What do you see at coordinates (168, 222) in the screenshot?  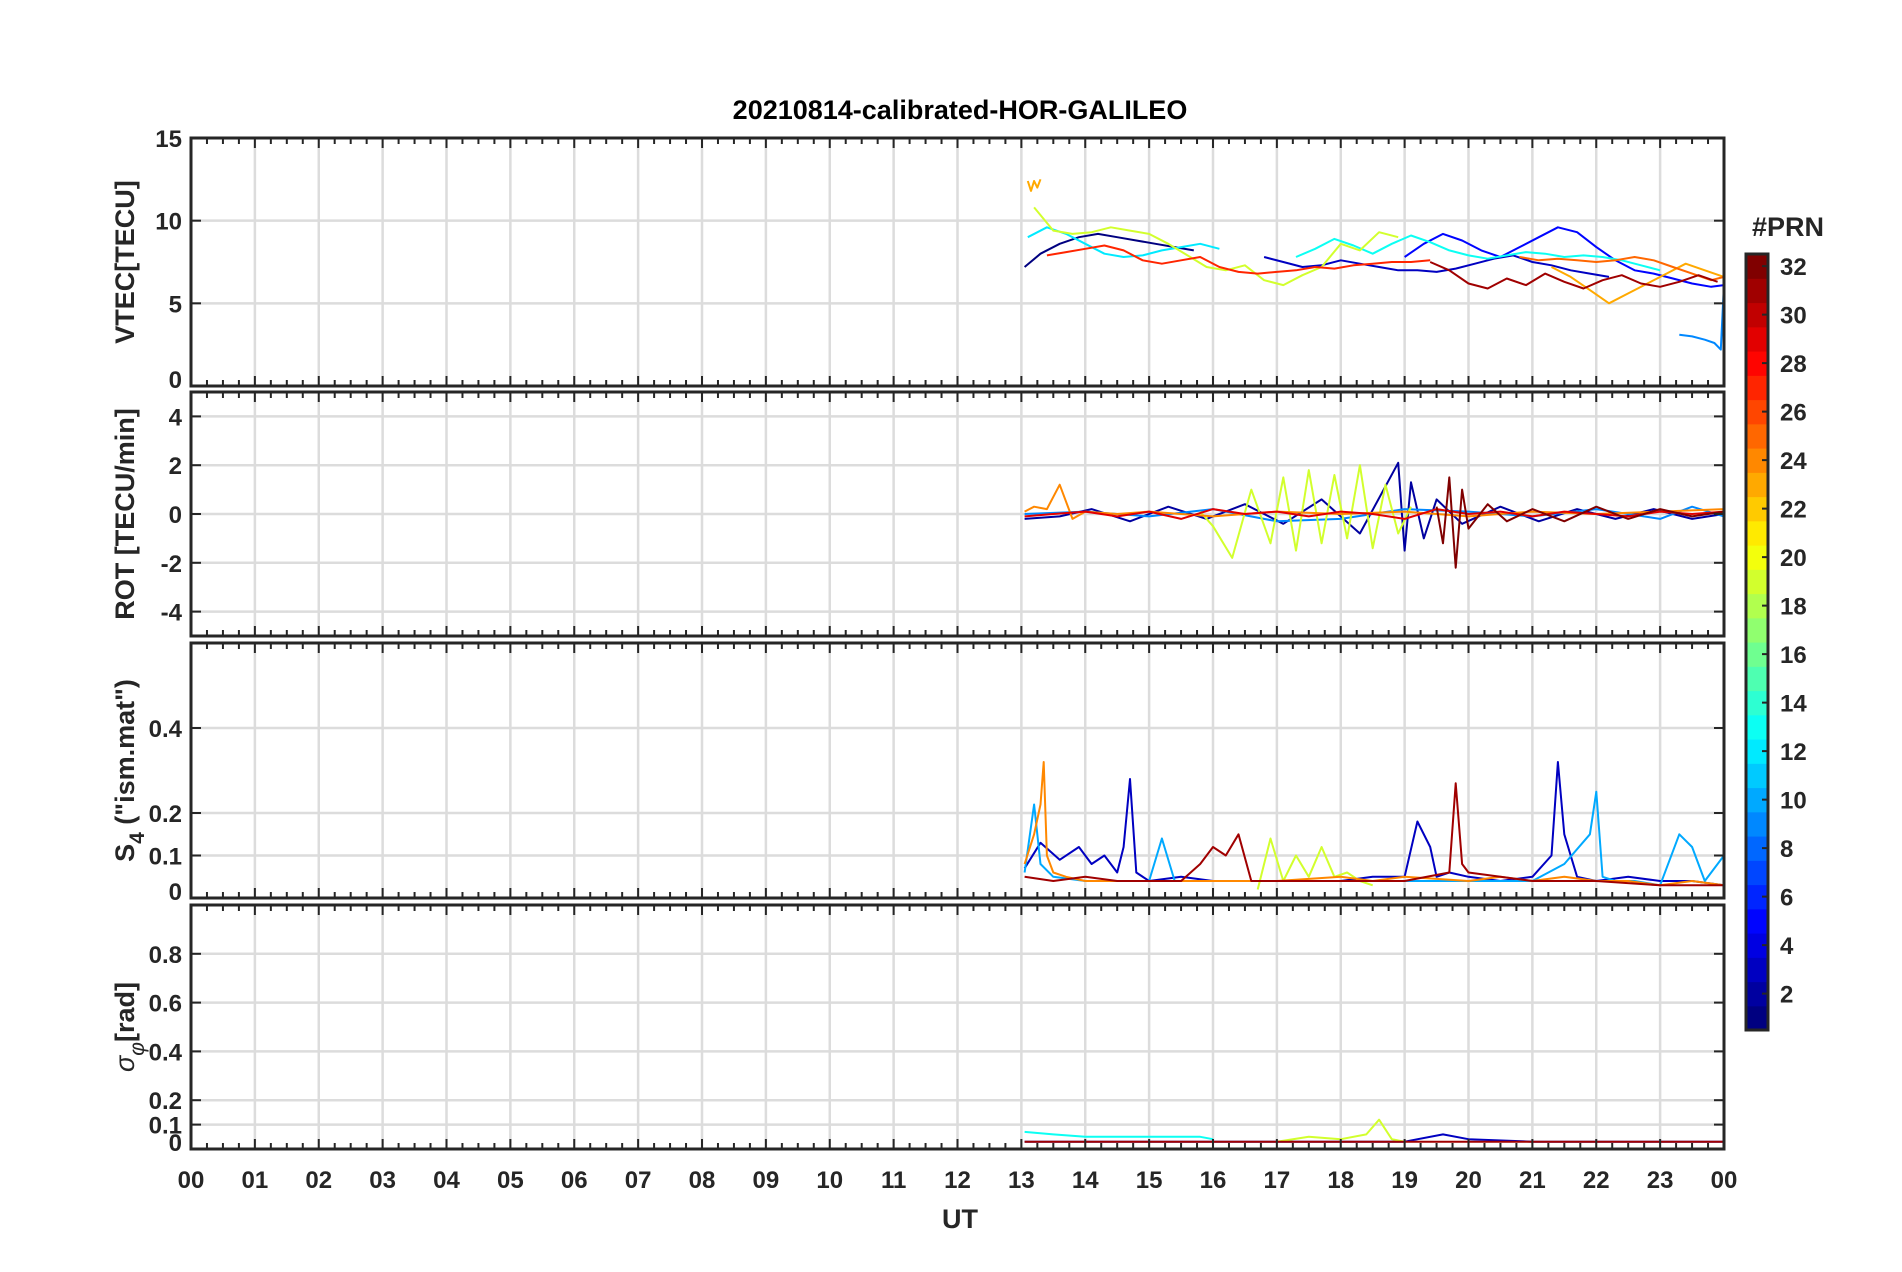 I see `y-tick-label: 10` at bounding box center [168, 222].